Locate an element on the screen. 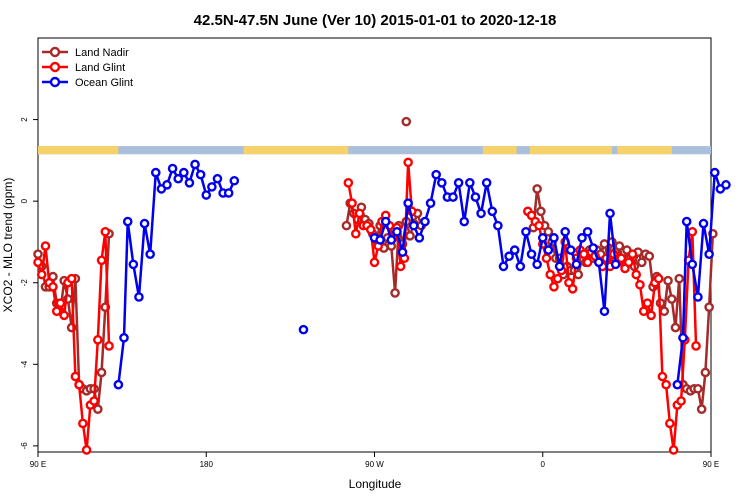 The height and width of the screenshot is (500, 750). legend: Land Nadir Land Glint Ocean Glint is located at coordinates (87, 67).